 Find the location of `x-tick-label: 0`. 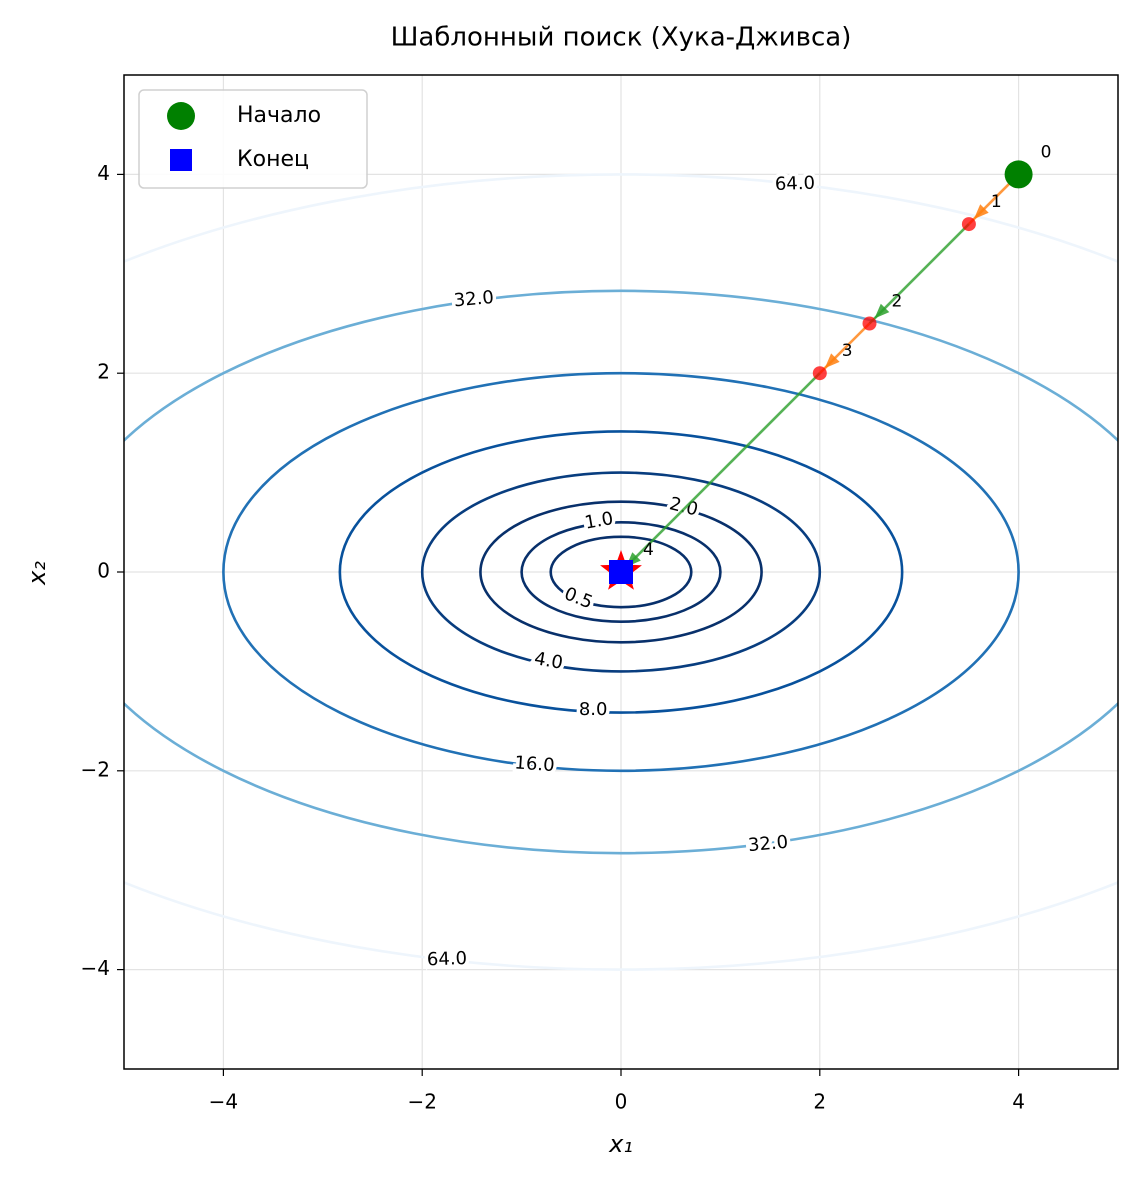

x-tick-label: 0 is located at coordinates (621, 1102).